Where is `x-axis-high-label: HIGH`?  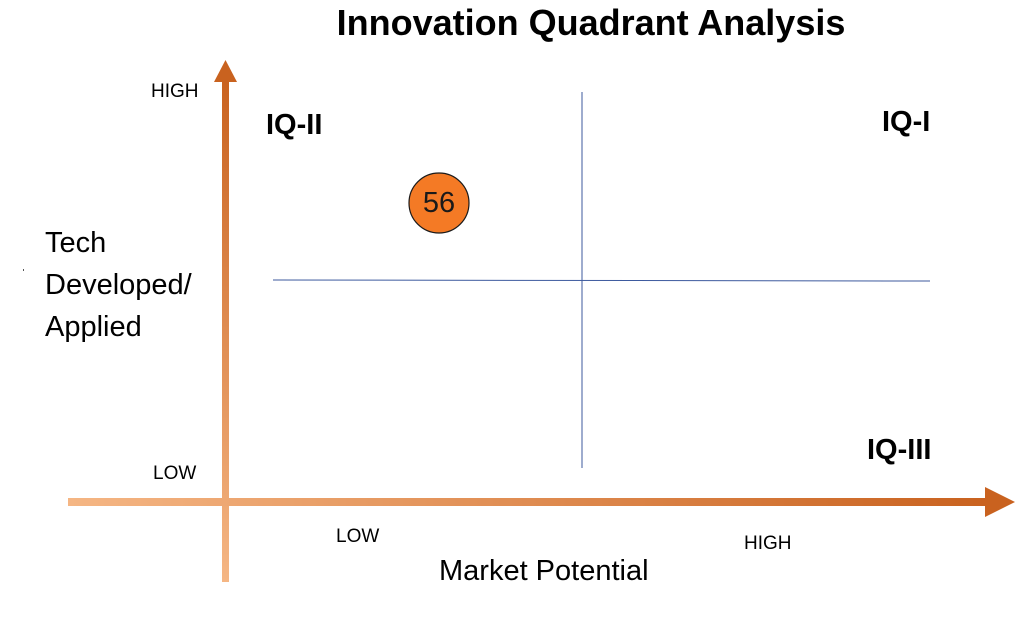
x-axis-high-label: HIGH is located at coordinates (768, 543).